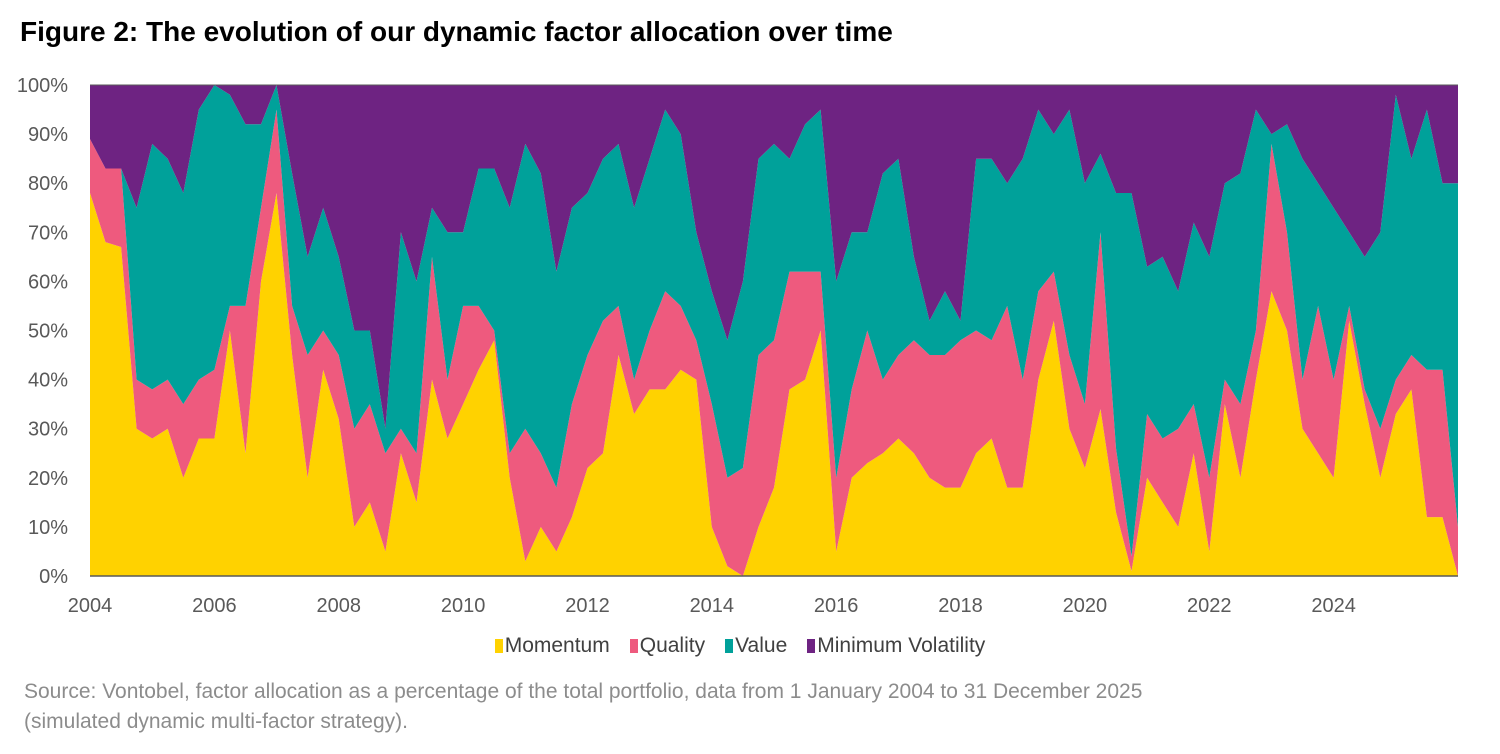 Image resolution: width=1500 pixels, height=754 pixels. I want to click on x-tick-label: 2020, so click(1085, 606).